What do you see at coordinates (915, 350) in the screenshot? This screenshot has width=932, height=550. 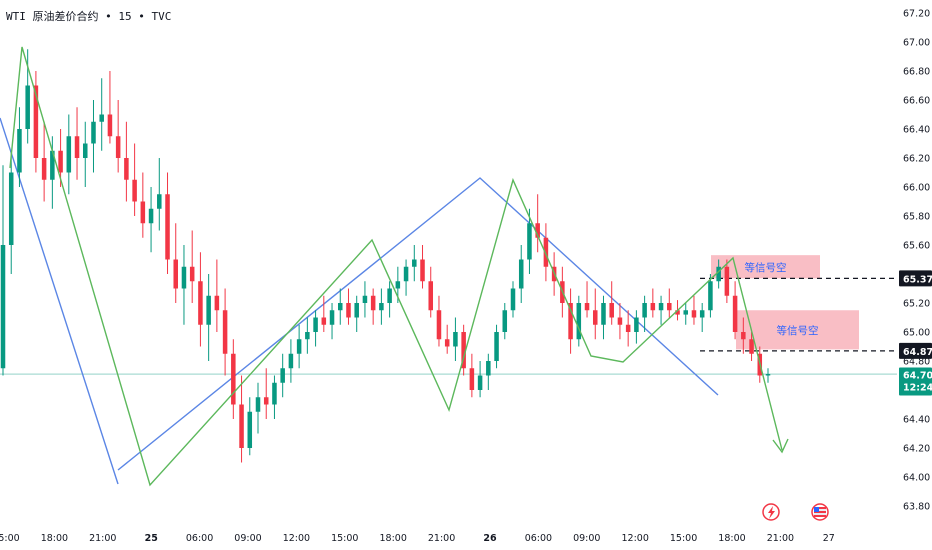 I see `price-tag: 64.87` at bounding box center [915, 350].